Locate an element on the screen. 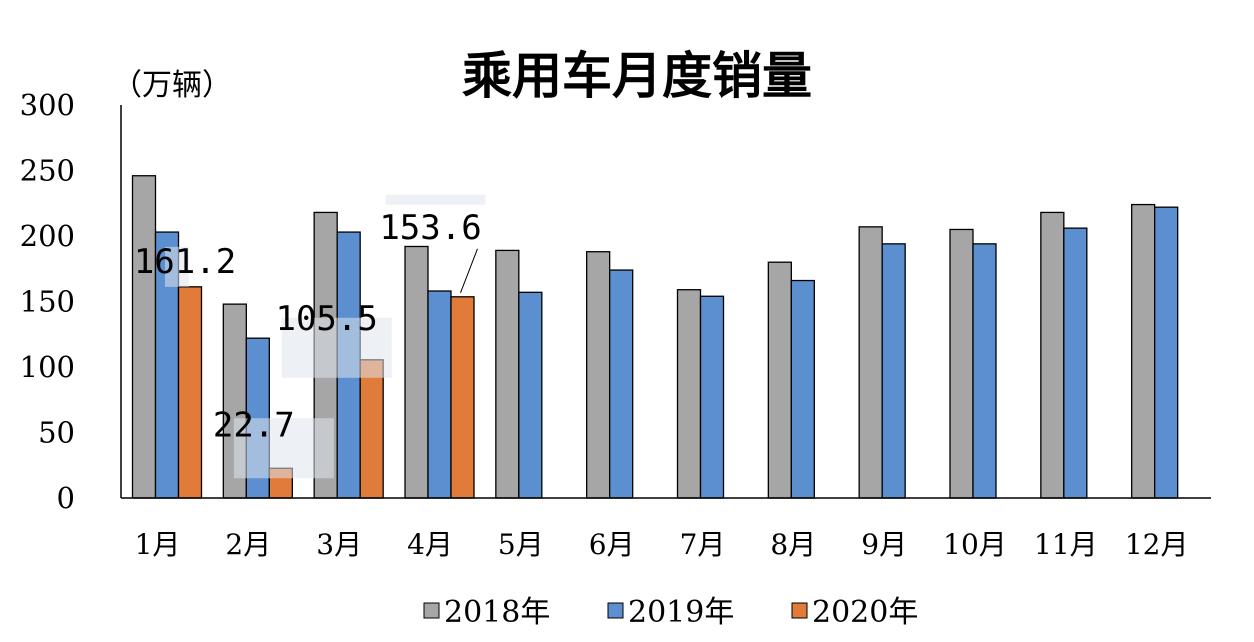  y-tick-label: 100 is located at coordinates (47, 367).